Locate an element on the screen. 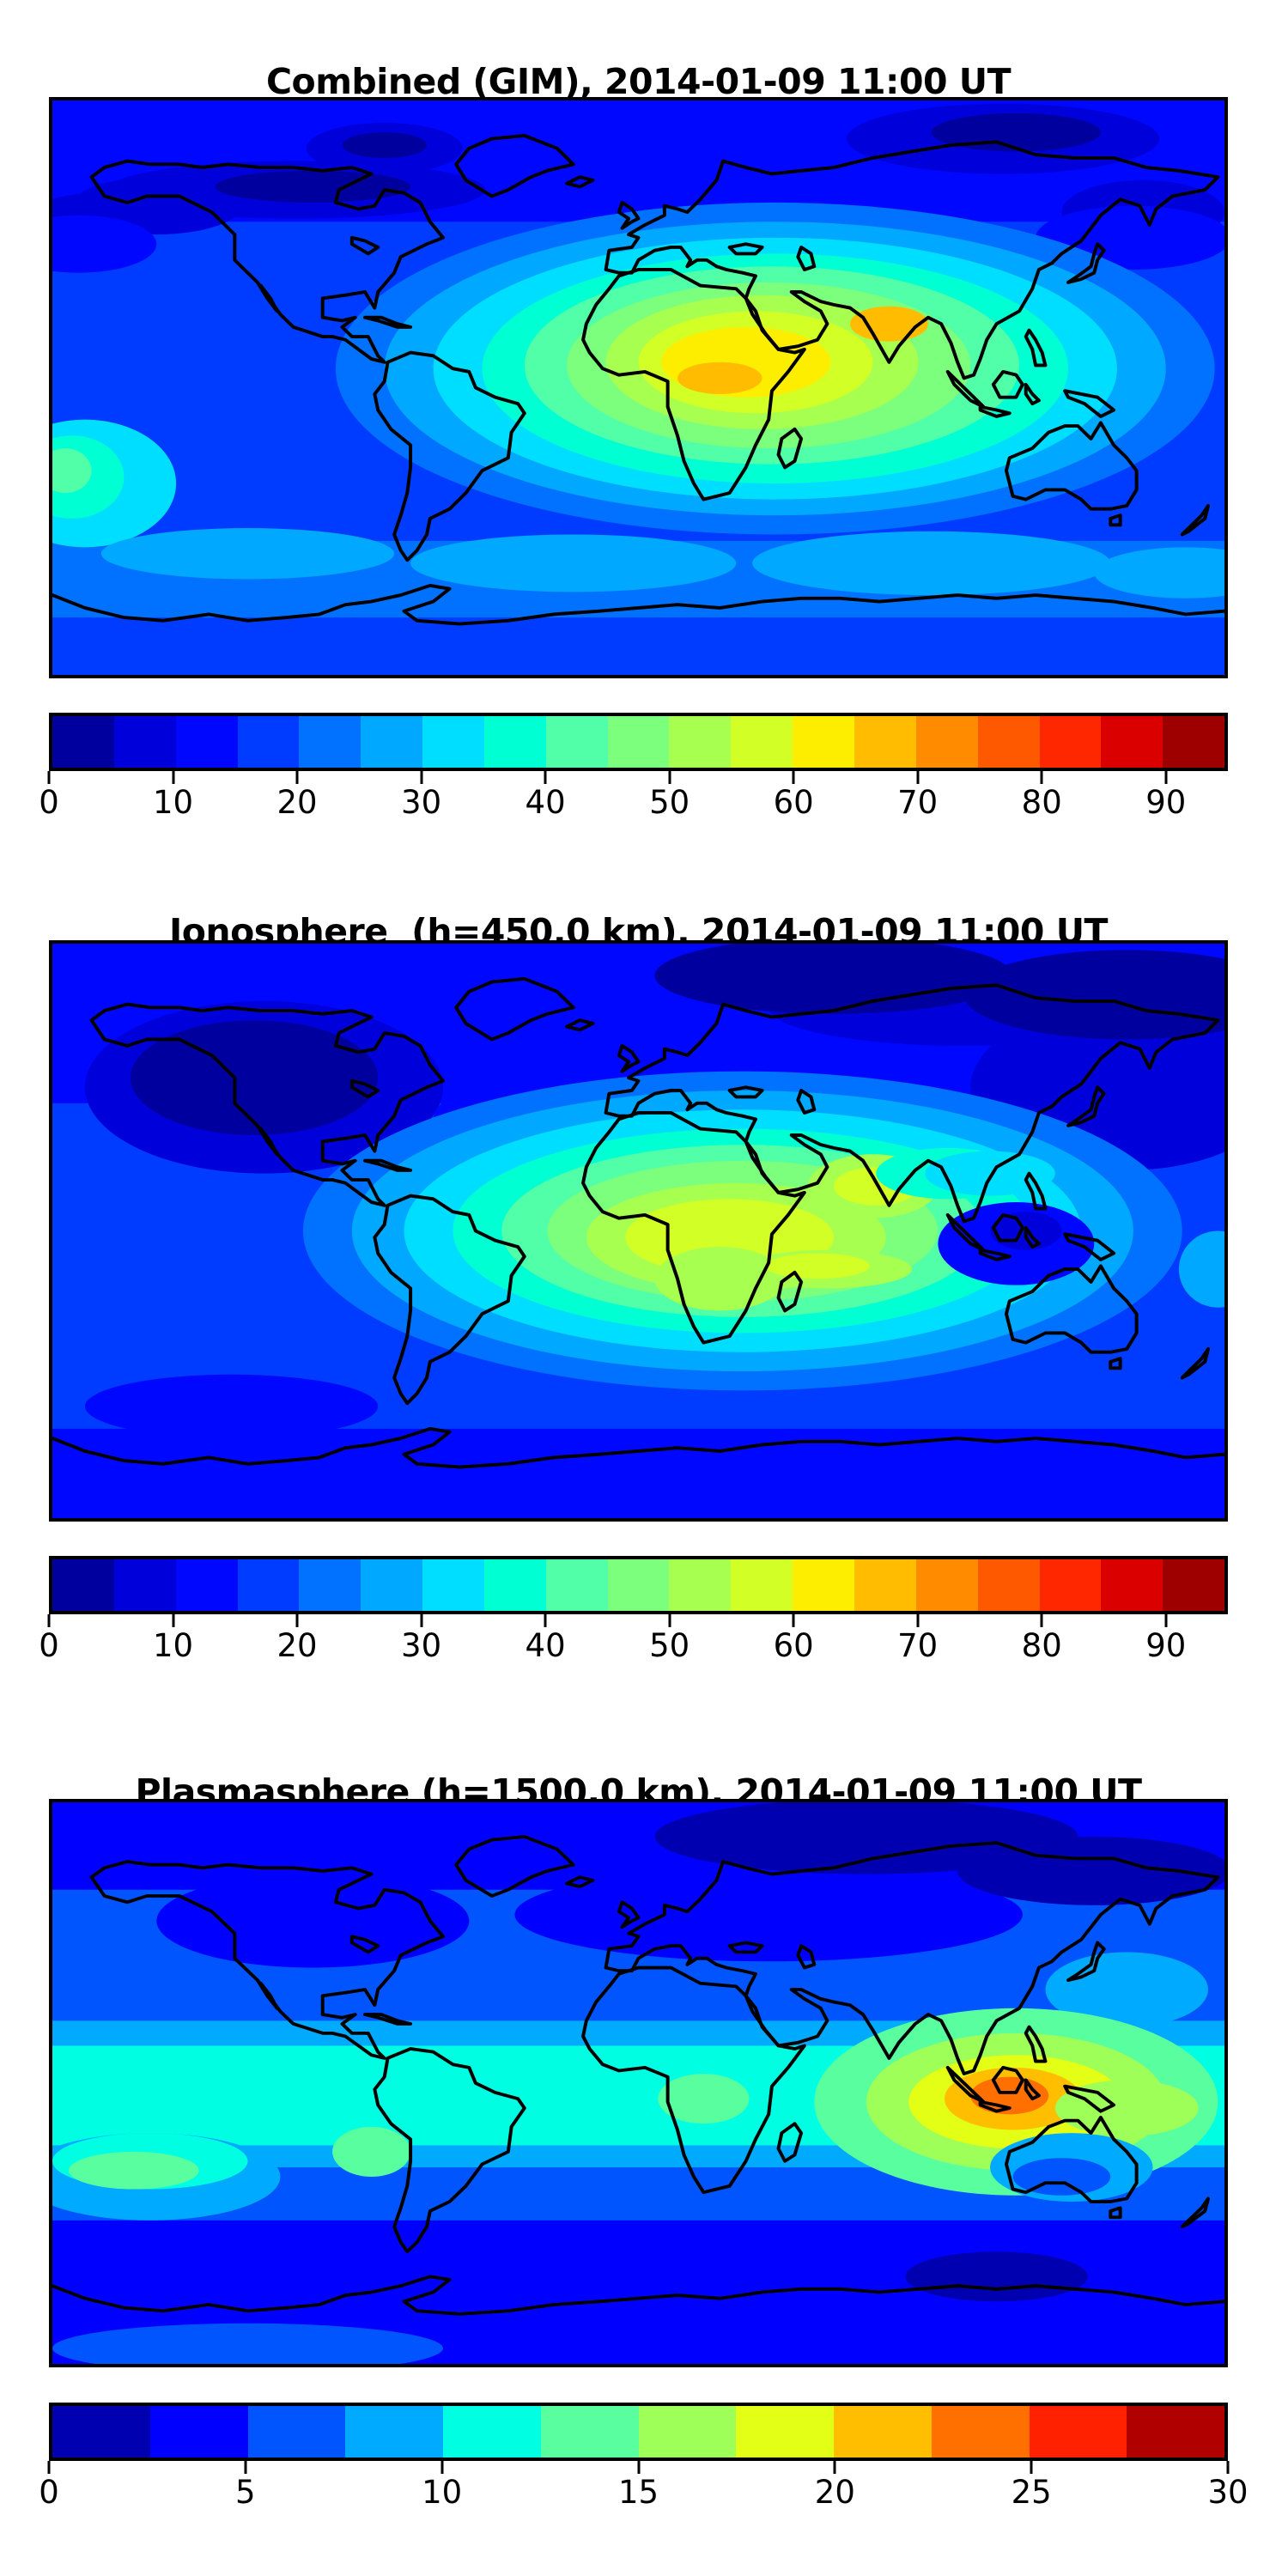  colorbar-tick-label: 90 is located at coordinates (1166, 1645).